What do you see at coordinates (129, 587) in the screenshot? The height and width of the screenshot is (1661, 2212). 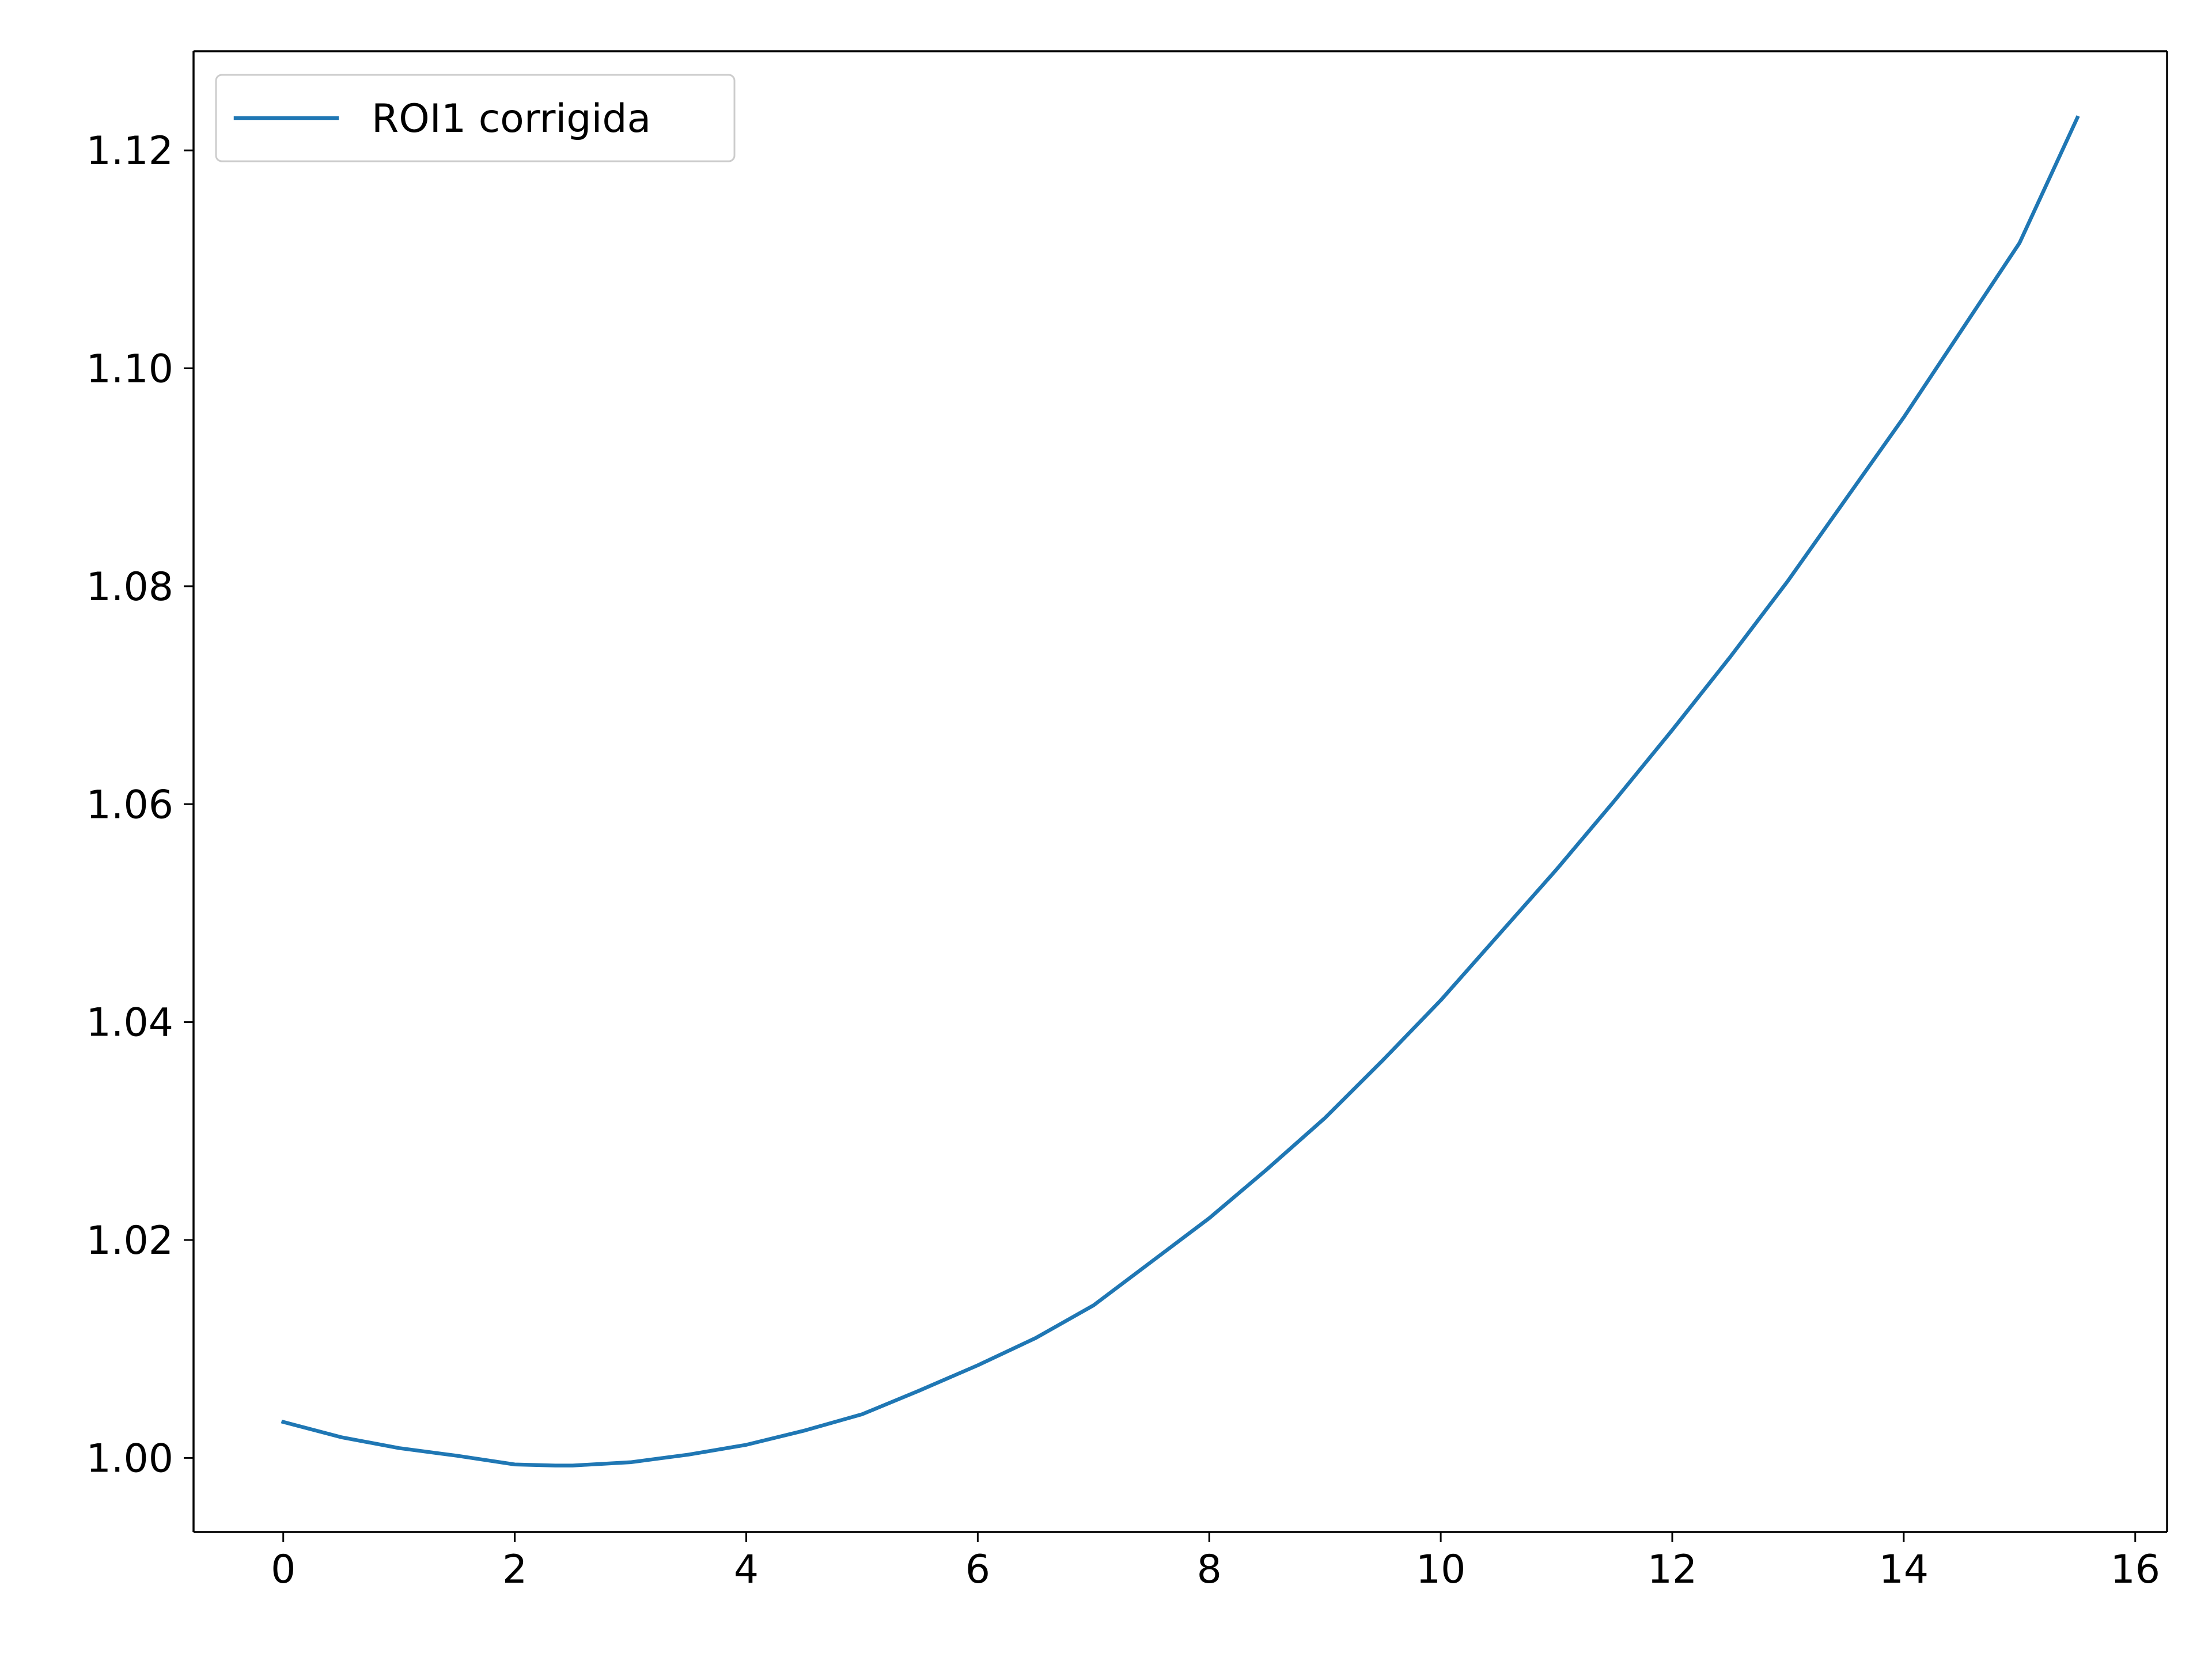 I see `y-tick-label: 1.08` at bounding box center [129, 587].